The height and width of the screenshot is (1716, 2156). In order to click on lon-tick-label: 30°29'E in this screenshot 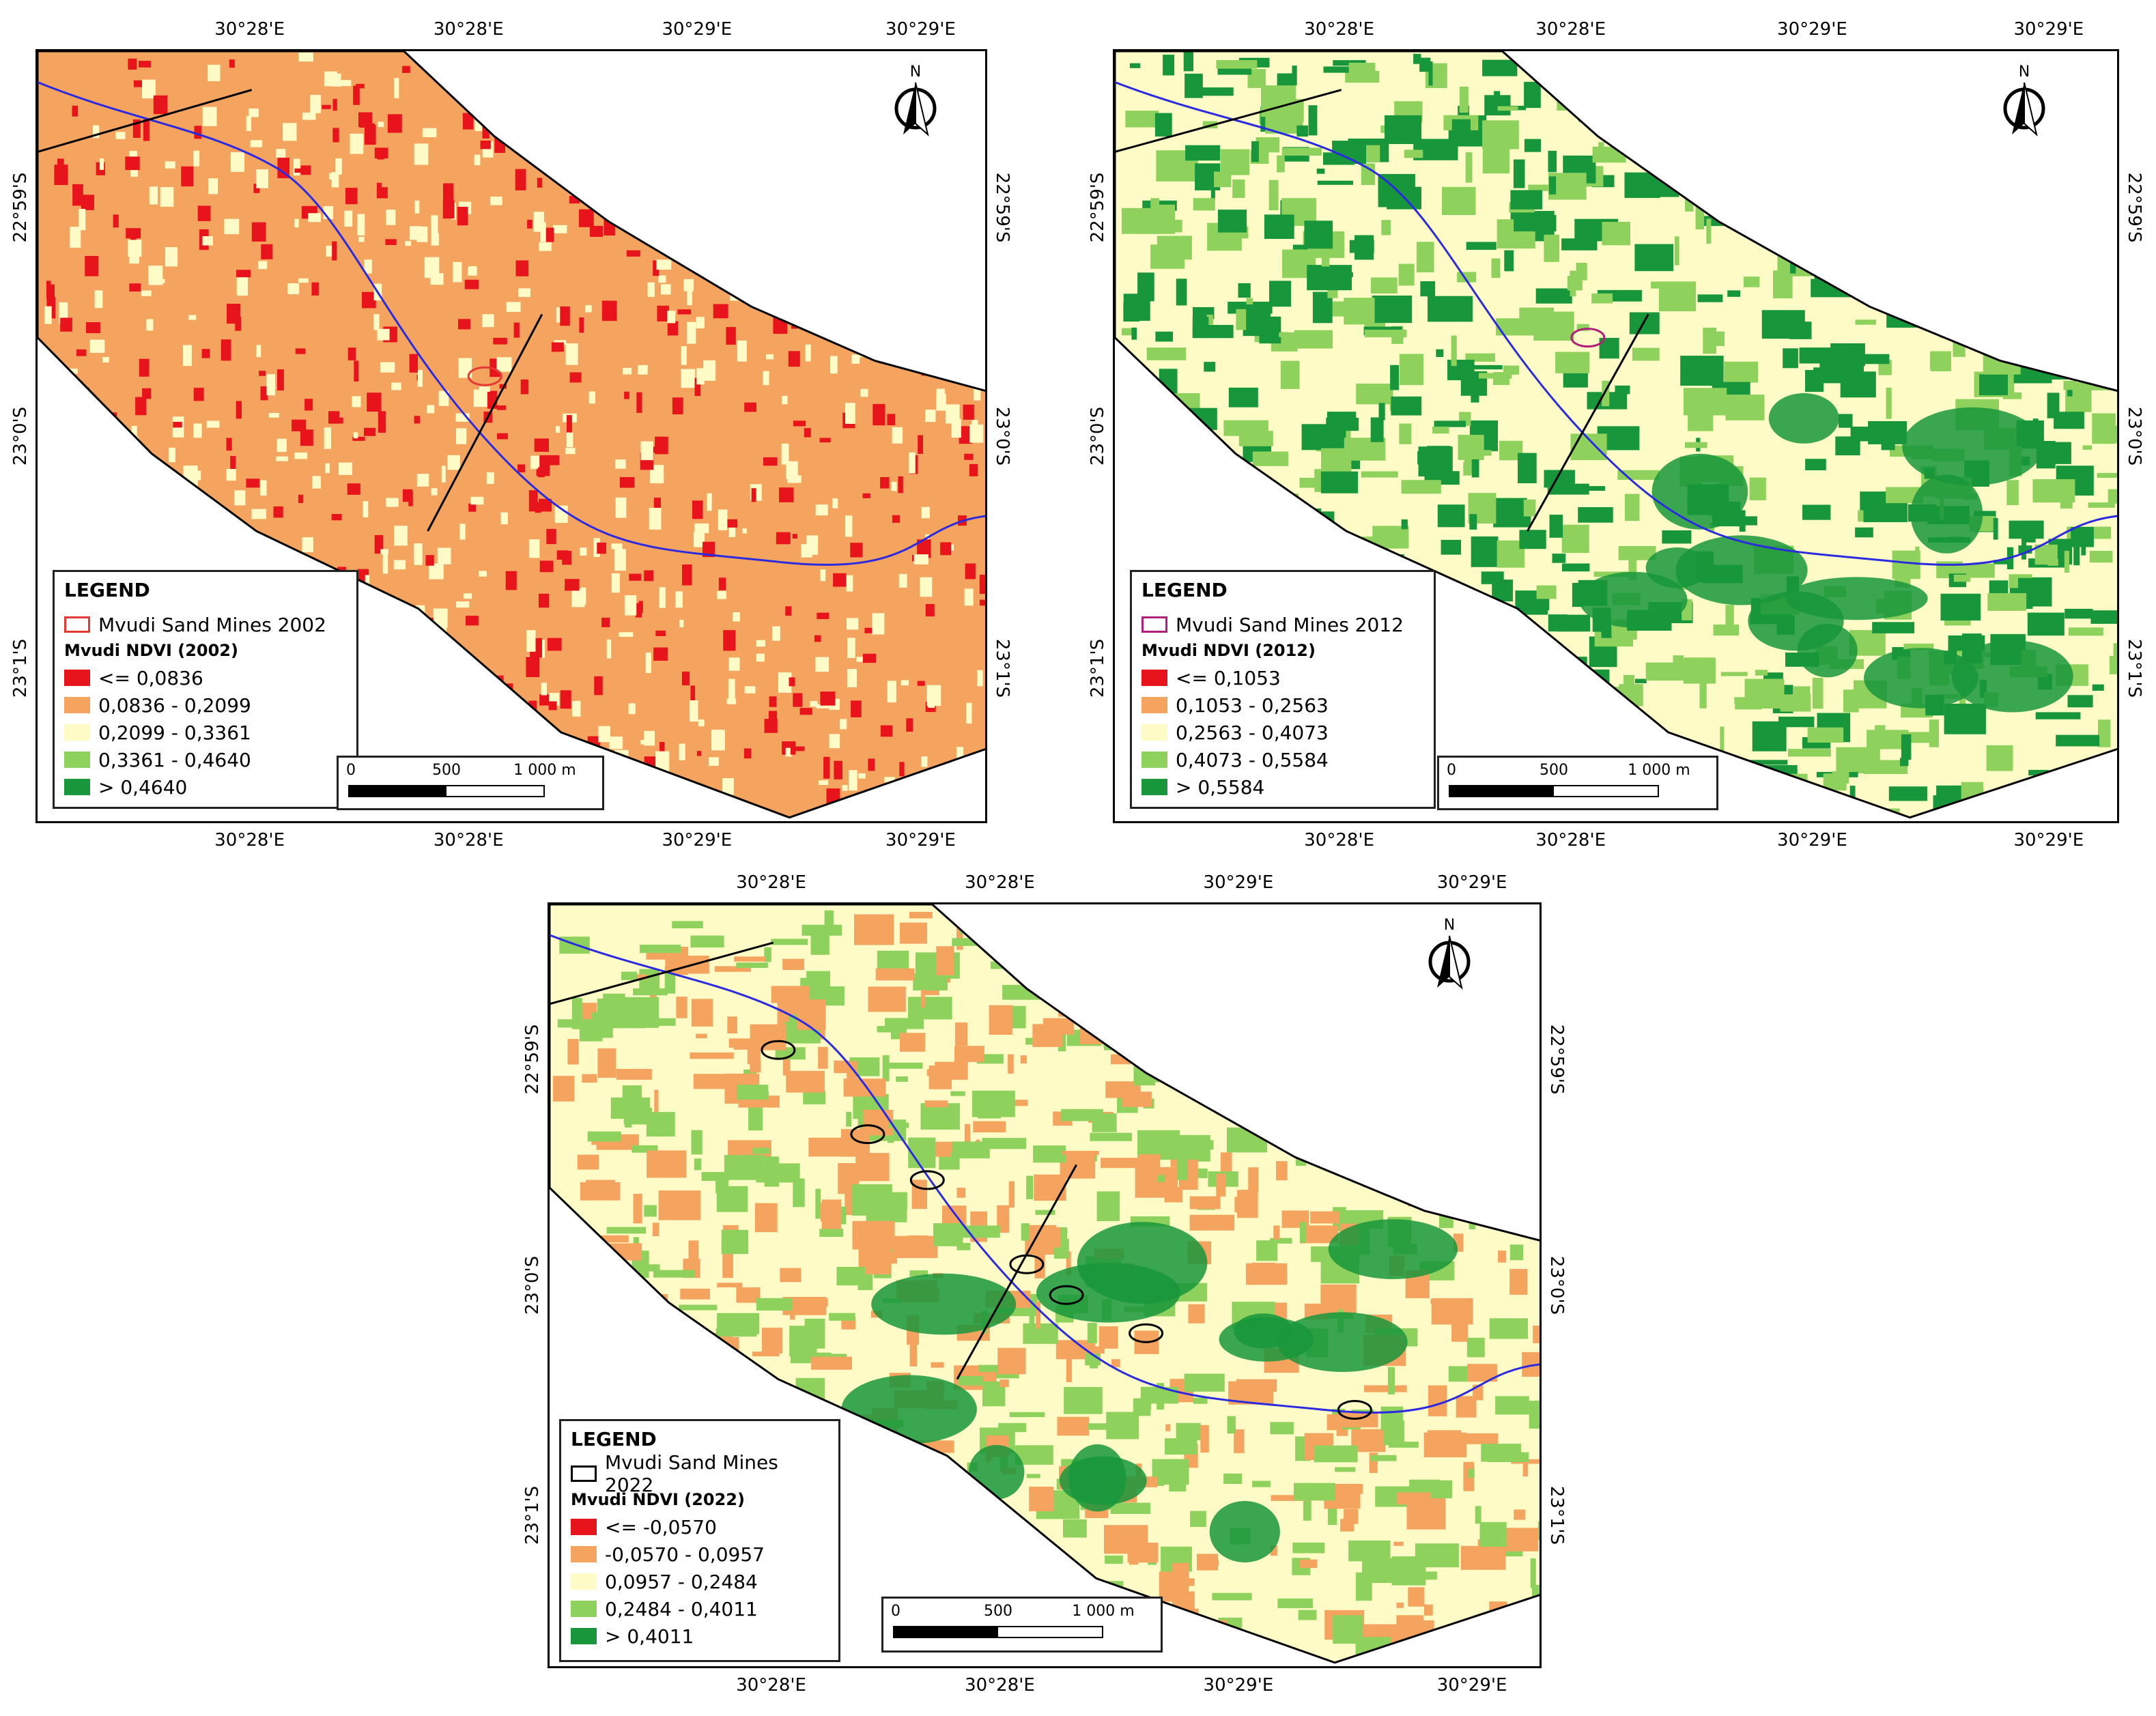, I will do `click(697, 840)`.